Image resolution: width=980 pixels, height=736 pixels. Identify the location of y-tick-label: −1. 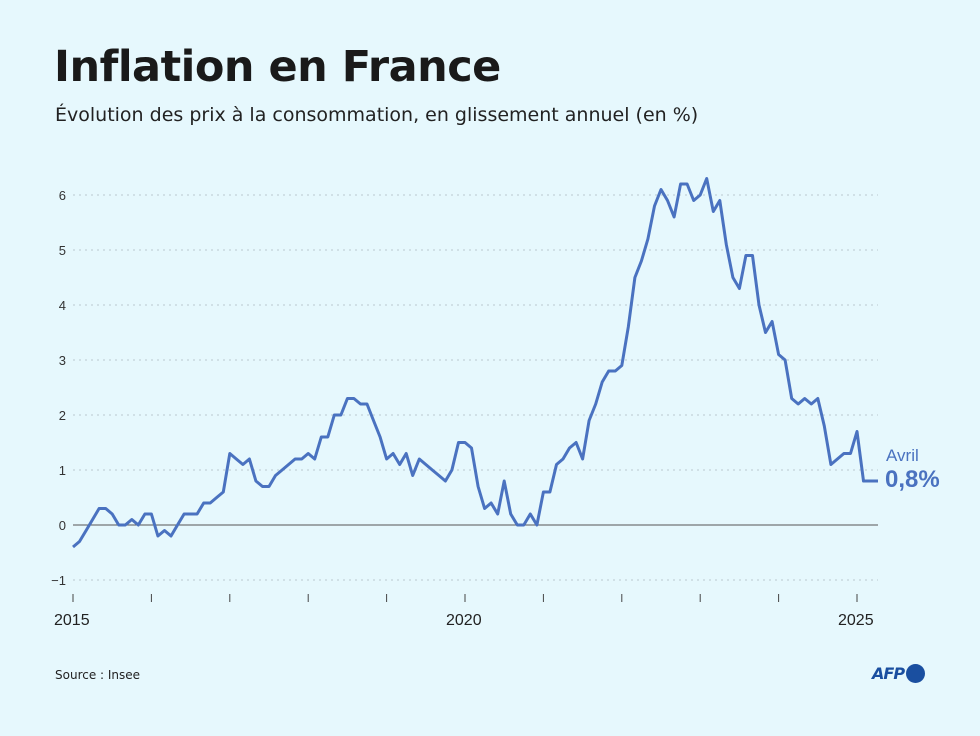
(58, 580).